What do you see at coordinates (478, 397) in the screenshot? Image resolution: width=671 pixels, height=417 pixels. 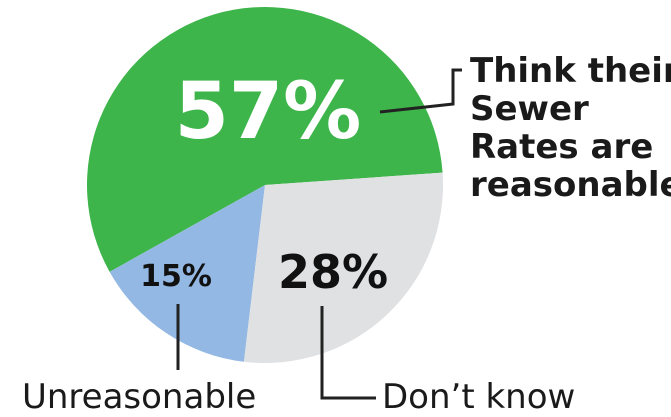 I see `callout-dont-know: Don’t know` at bounding box center [478, 397].